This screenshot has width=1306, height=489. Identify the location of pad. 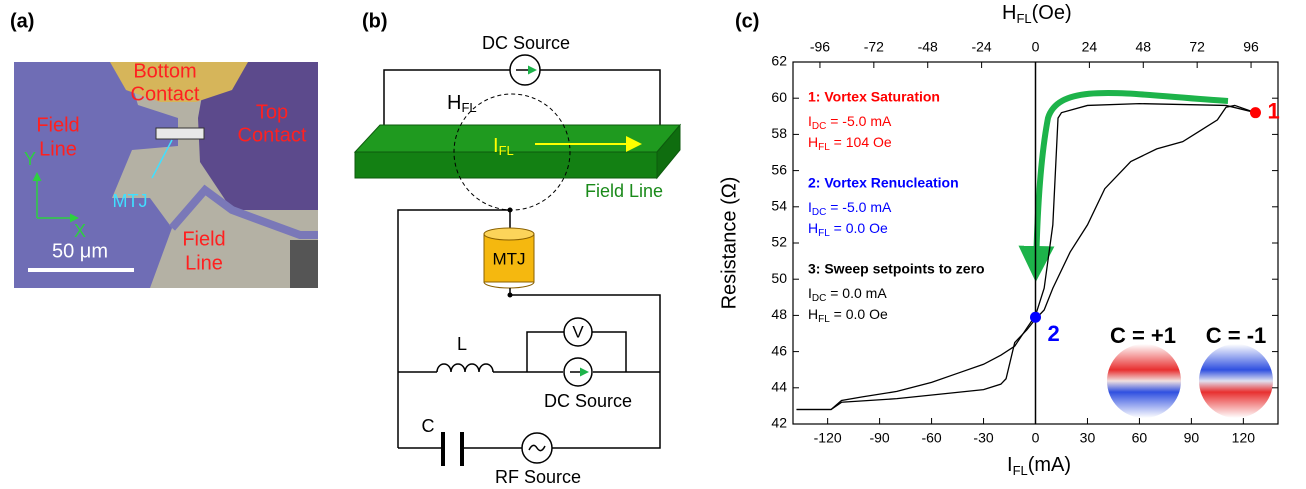
(179, 82).